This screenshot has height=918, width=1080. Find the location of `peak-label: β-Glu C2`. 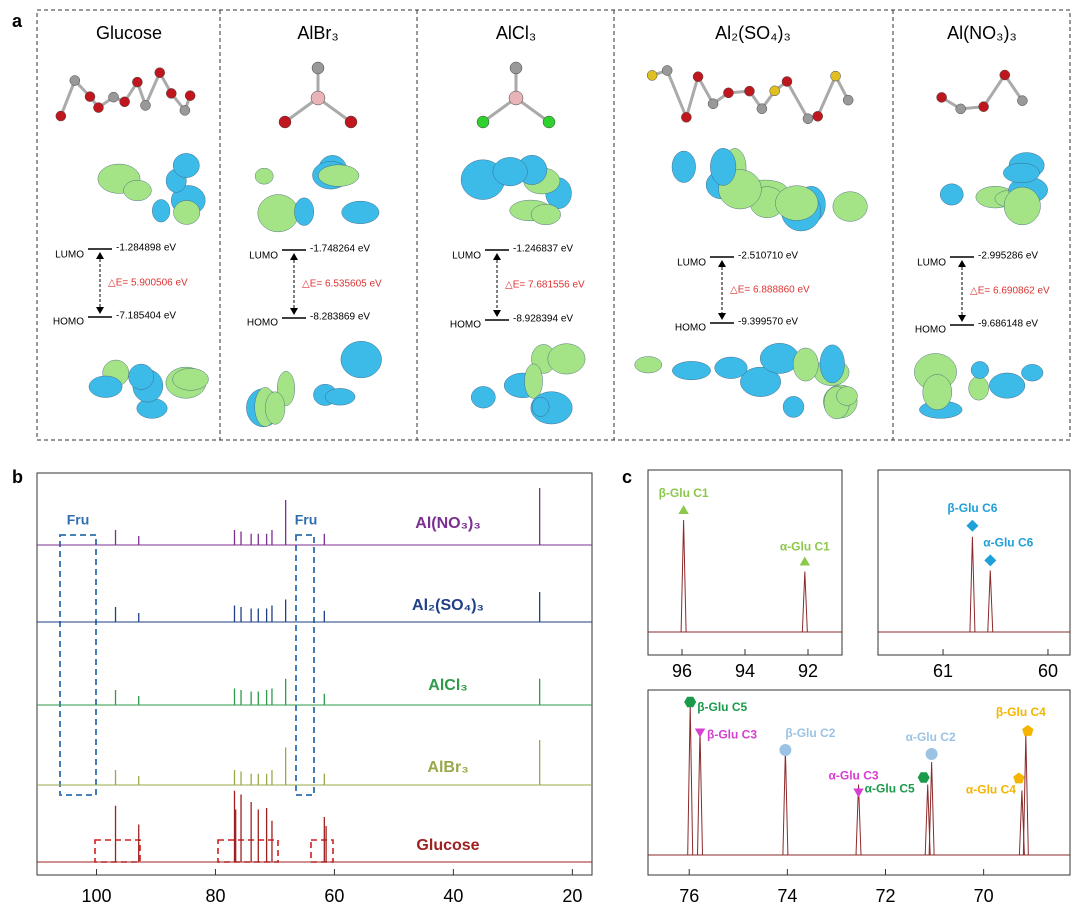

peak-label: β-Glu C2 is located at coordinates (810, 733).